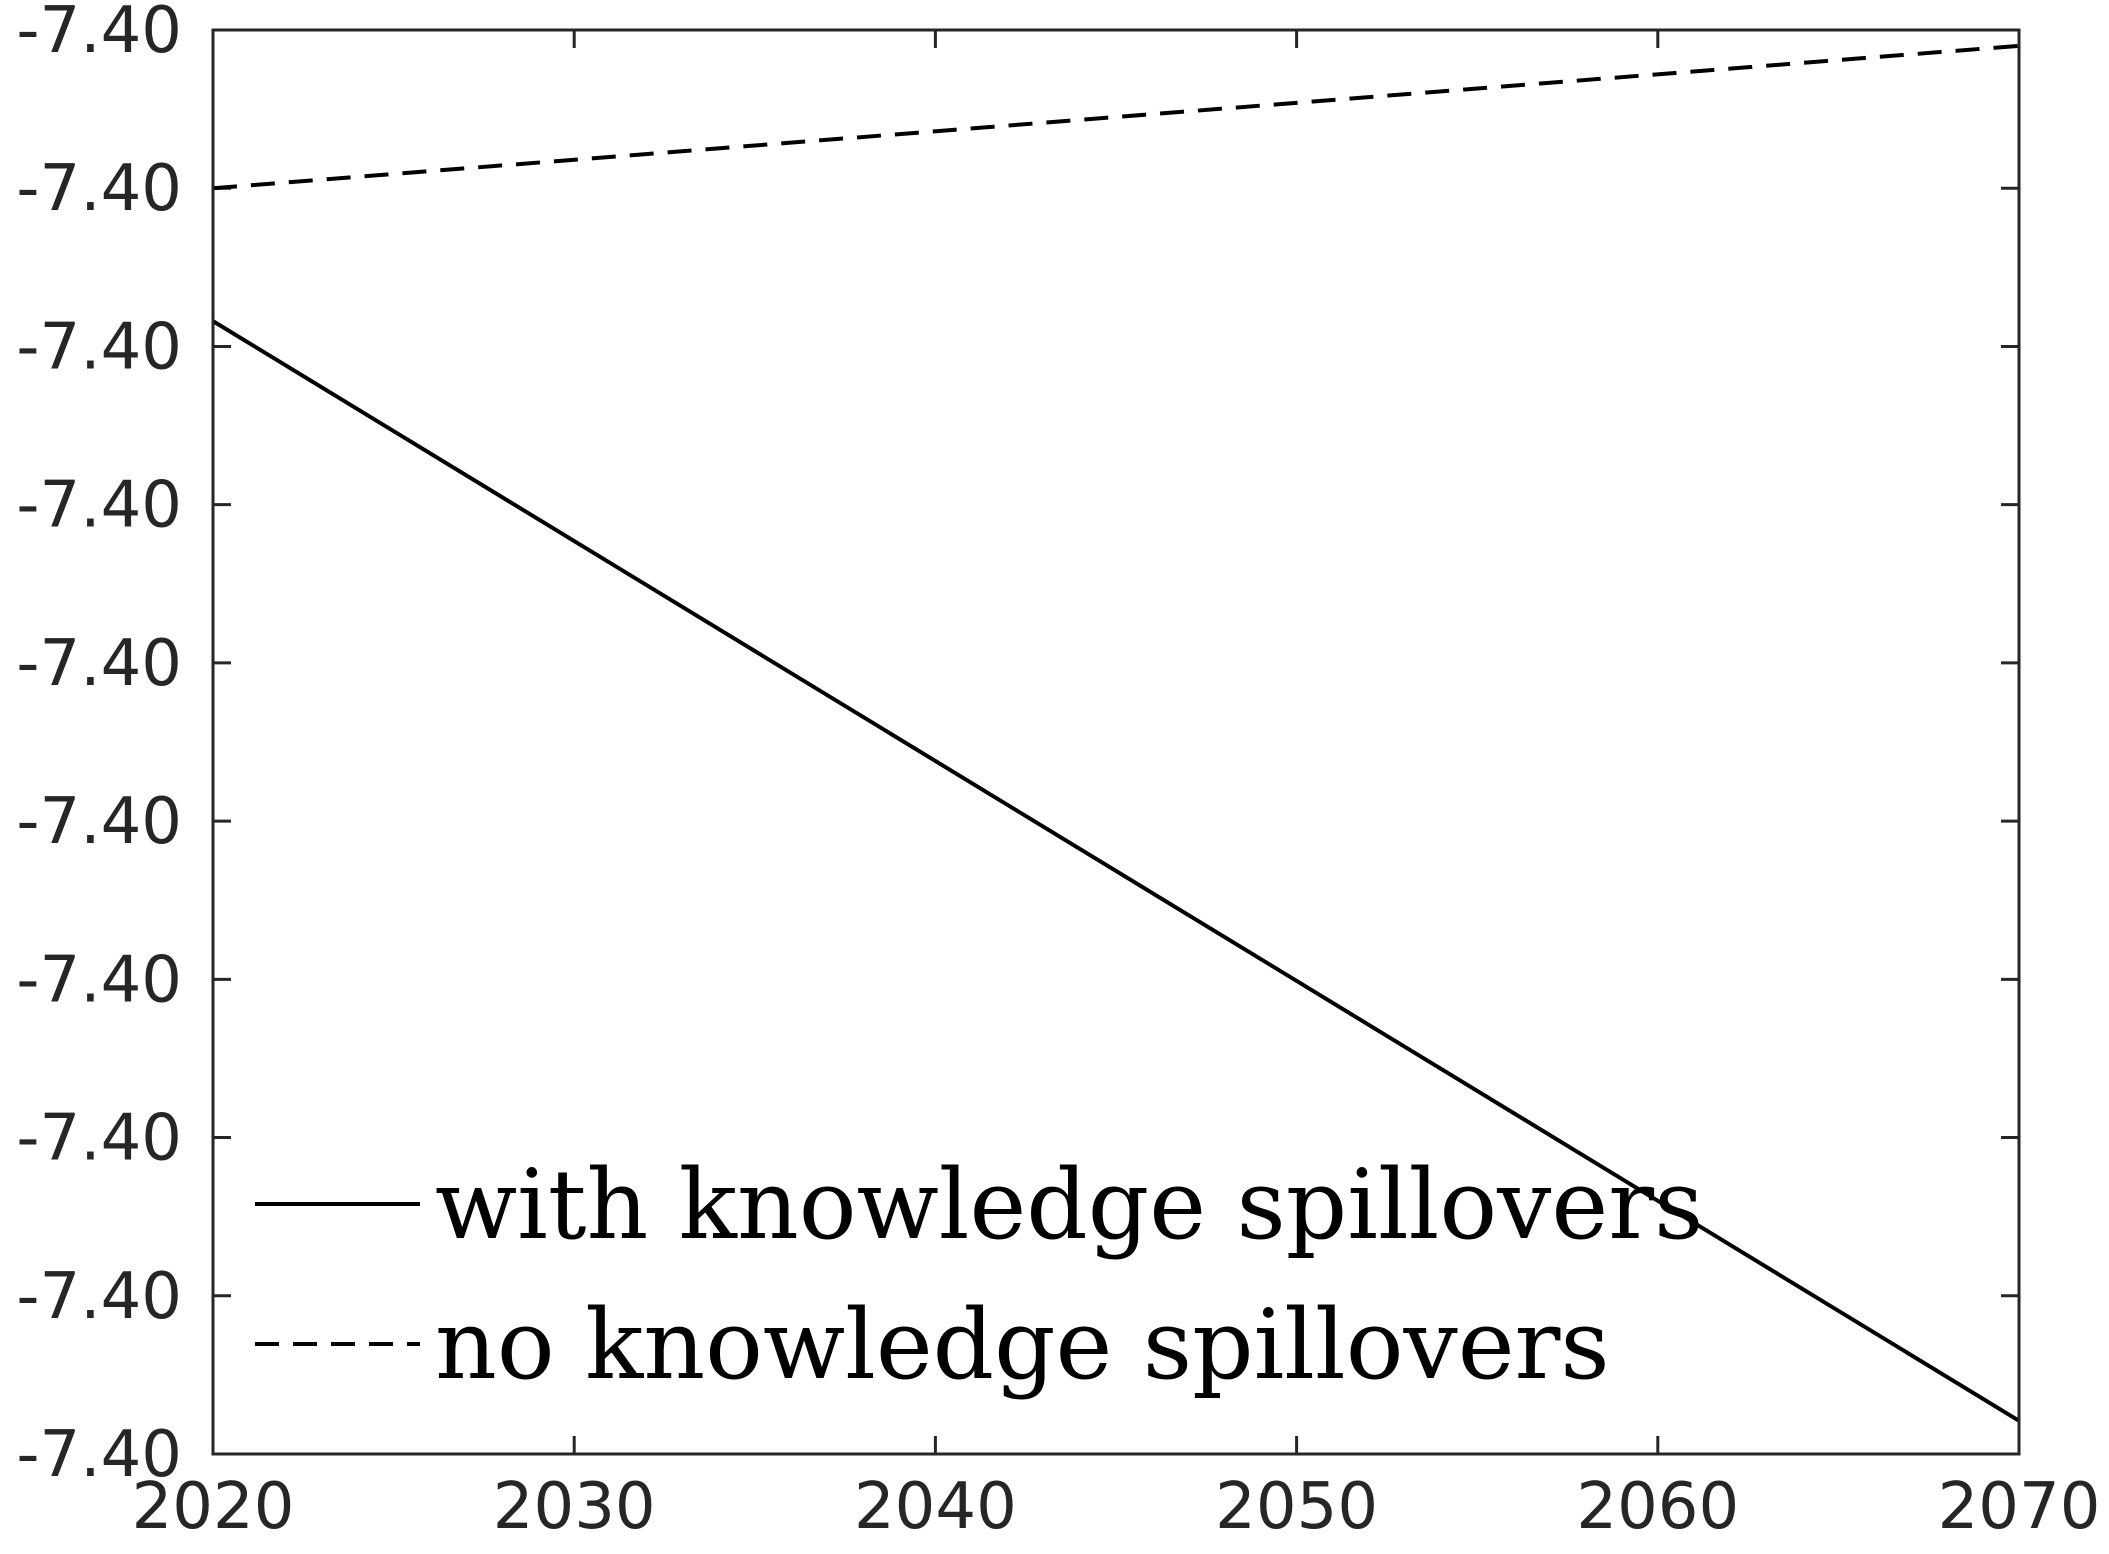  What do you see at coordinates (935, 1507) in the screenshot?
I see `x-tick-label: 2040` at bounding box center [935, 1507].